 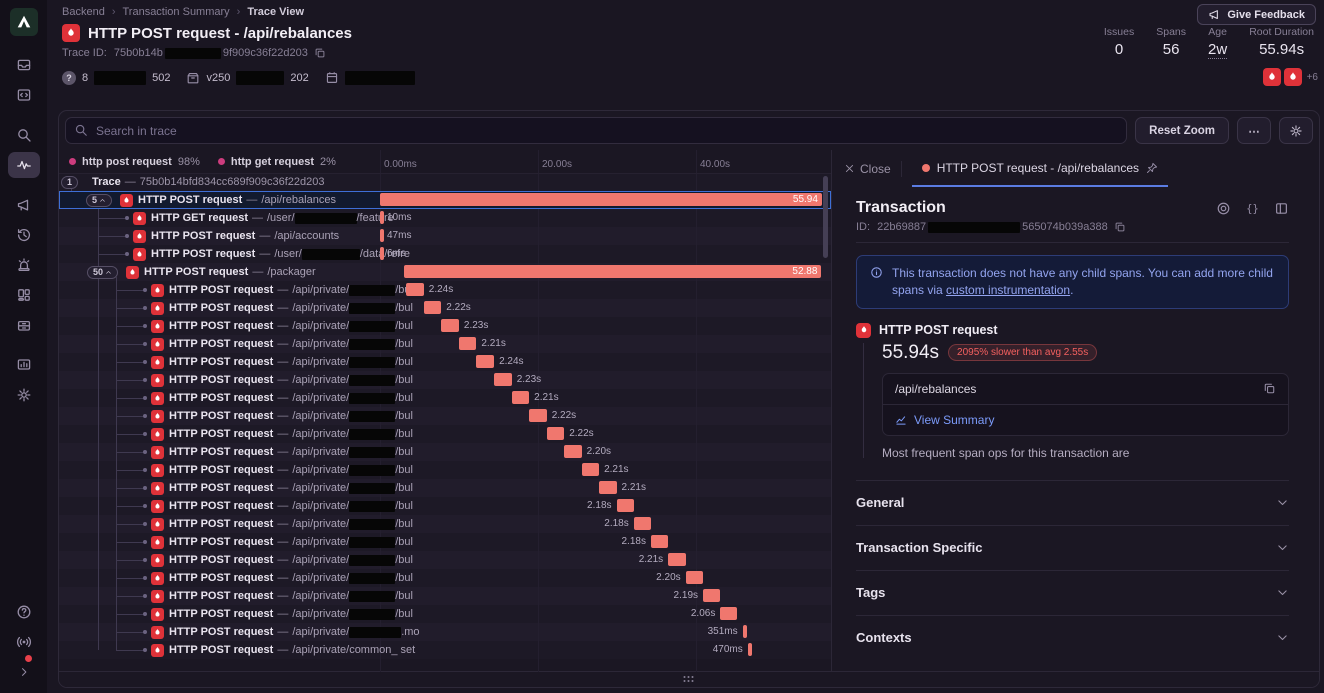 What do you see at coordinates (445, 632) in the screenshot?
I see `span-row: HTTP POST request —/api/private/.mo 351ms` at bounding box center [445, 632].